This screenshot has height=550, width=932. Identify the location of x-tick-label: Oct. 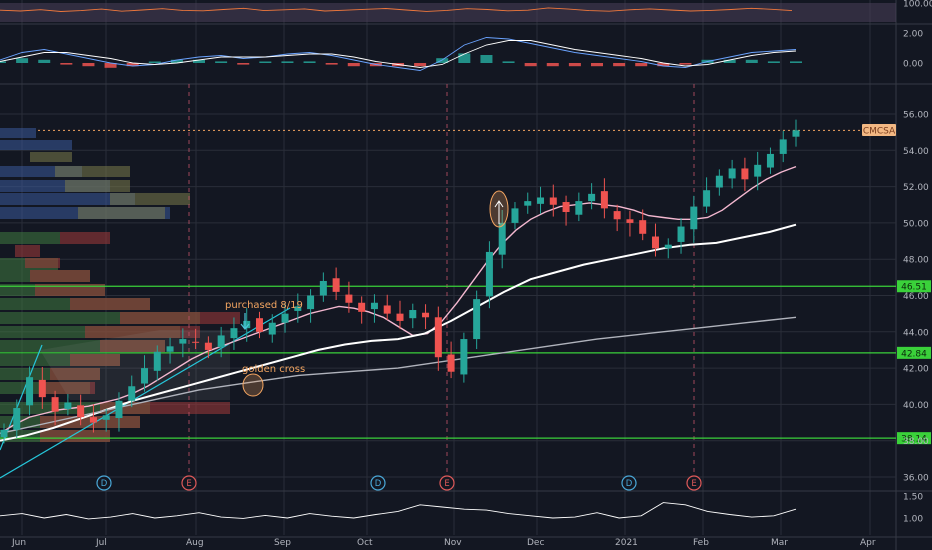
(365, 543).